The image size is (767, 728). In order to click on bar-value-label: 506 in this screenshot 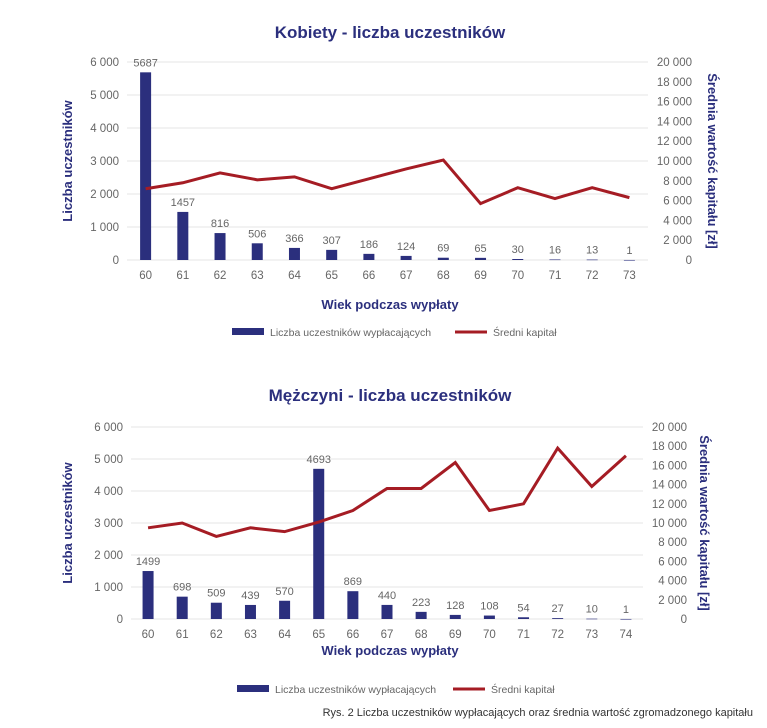, I will do `click(257, 234)`.